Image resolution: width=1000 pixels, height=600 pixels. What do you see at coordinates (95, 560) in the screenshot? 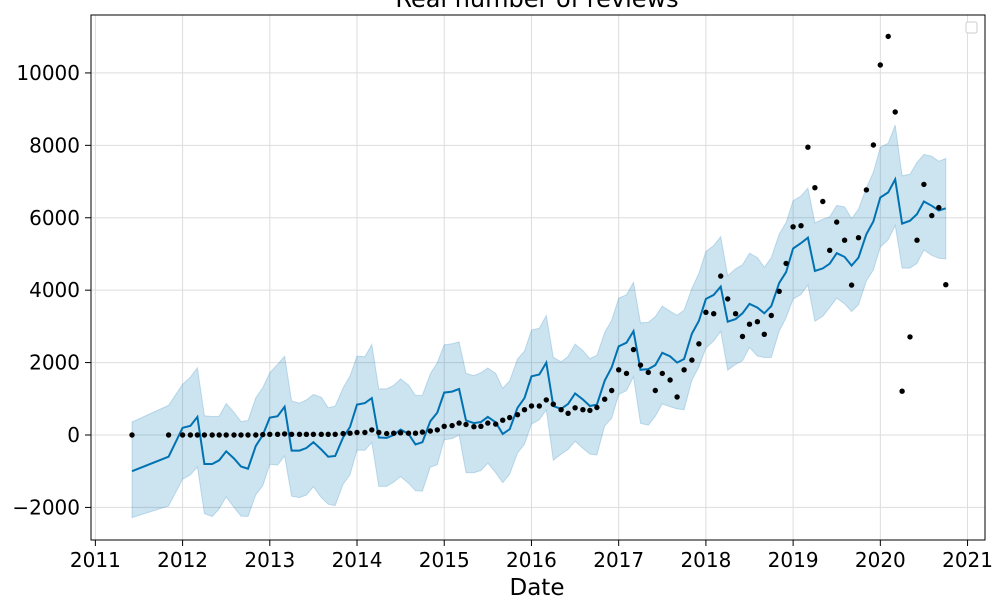
I see `x-tick-label: 2011` at bounding box center [95, 560].